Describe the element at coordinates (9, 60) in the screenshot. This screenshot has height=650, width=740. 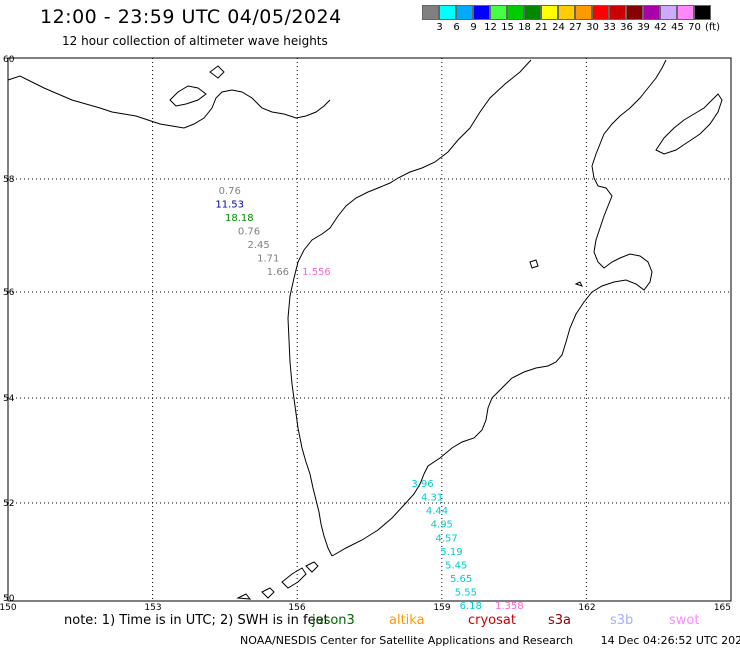
I see `latitude-label: 60` at that location.